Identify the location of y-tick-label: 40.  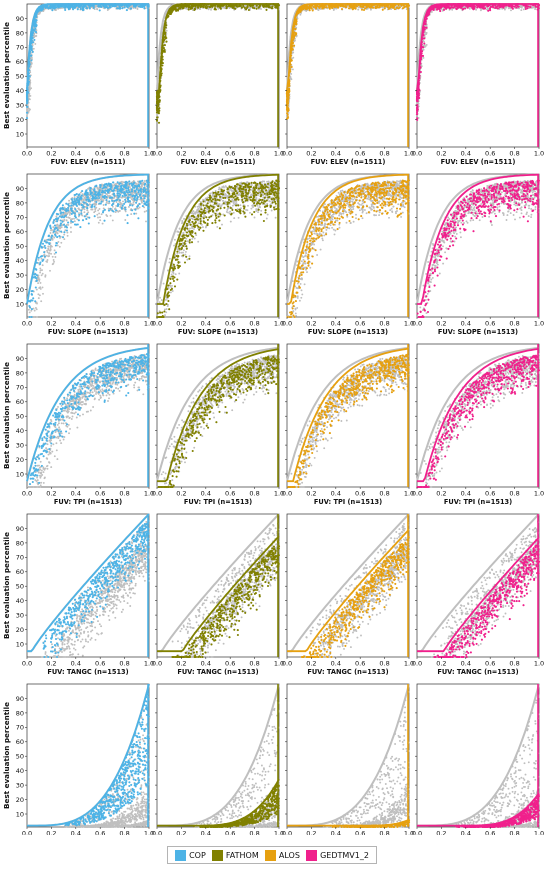
(20, 91).